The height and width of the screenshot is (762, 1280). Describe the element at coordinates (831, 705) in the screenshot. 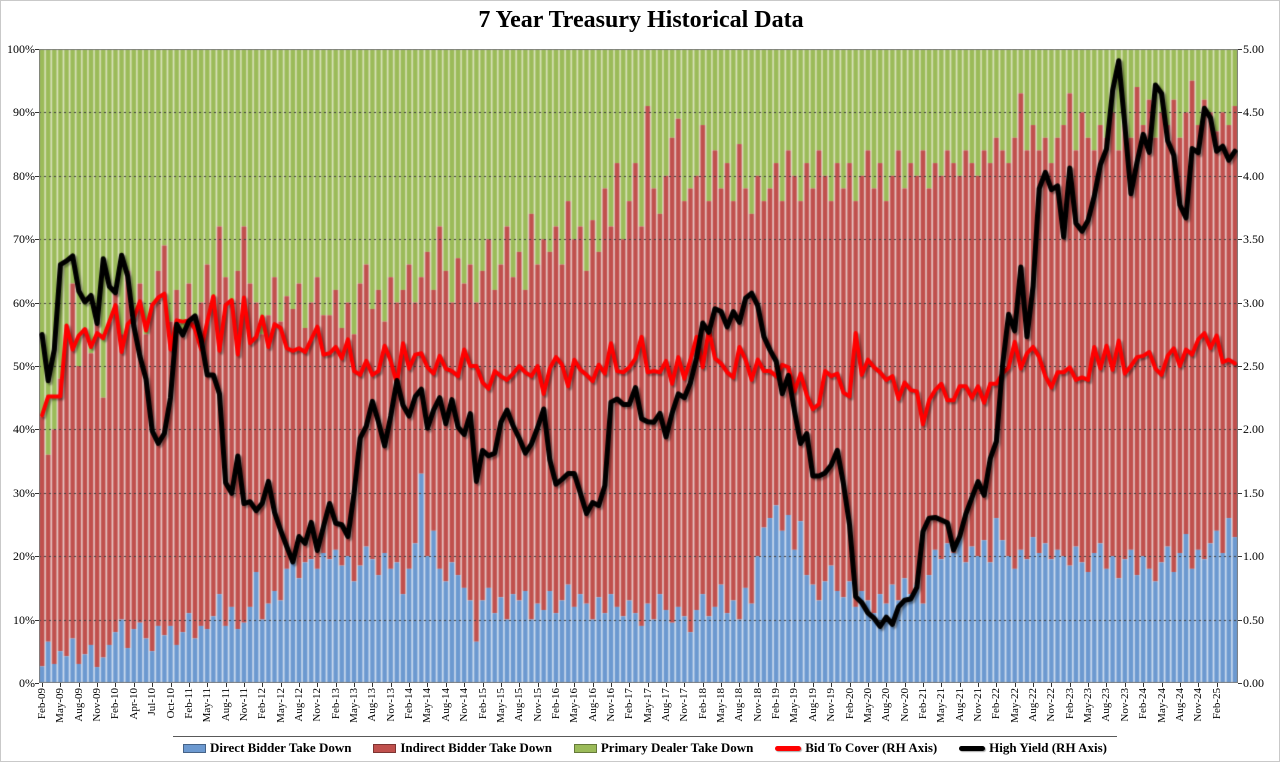

I see `x-axis-tick: Nov-19` at that location.